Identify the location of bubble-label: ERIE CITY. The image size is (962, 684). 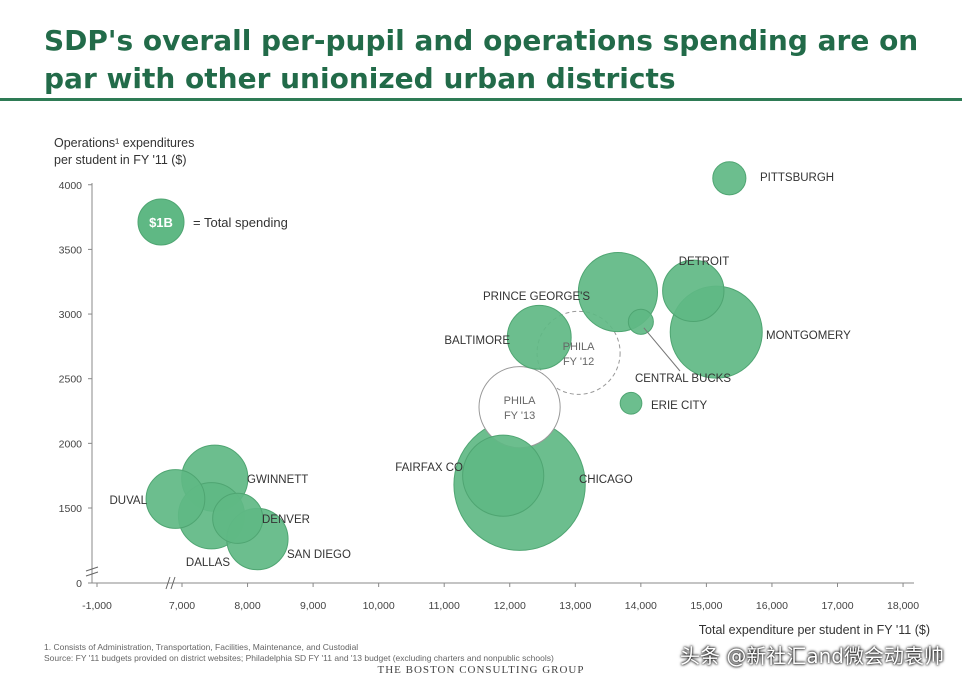
(679, 406).